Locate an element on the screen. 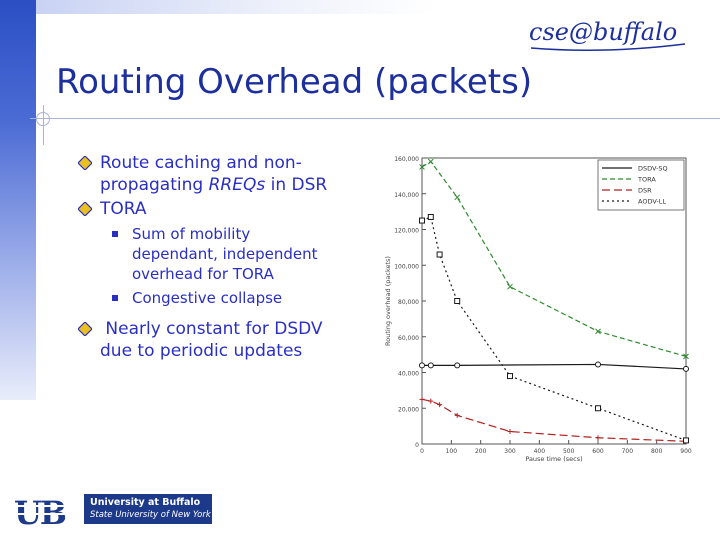  y-tick-label: 20,000 is located at coordinates (408, 409).